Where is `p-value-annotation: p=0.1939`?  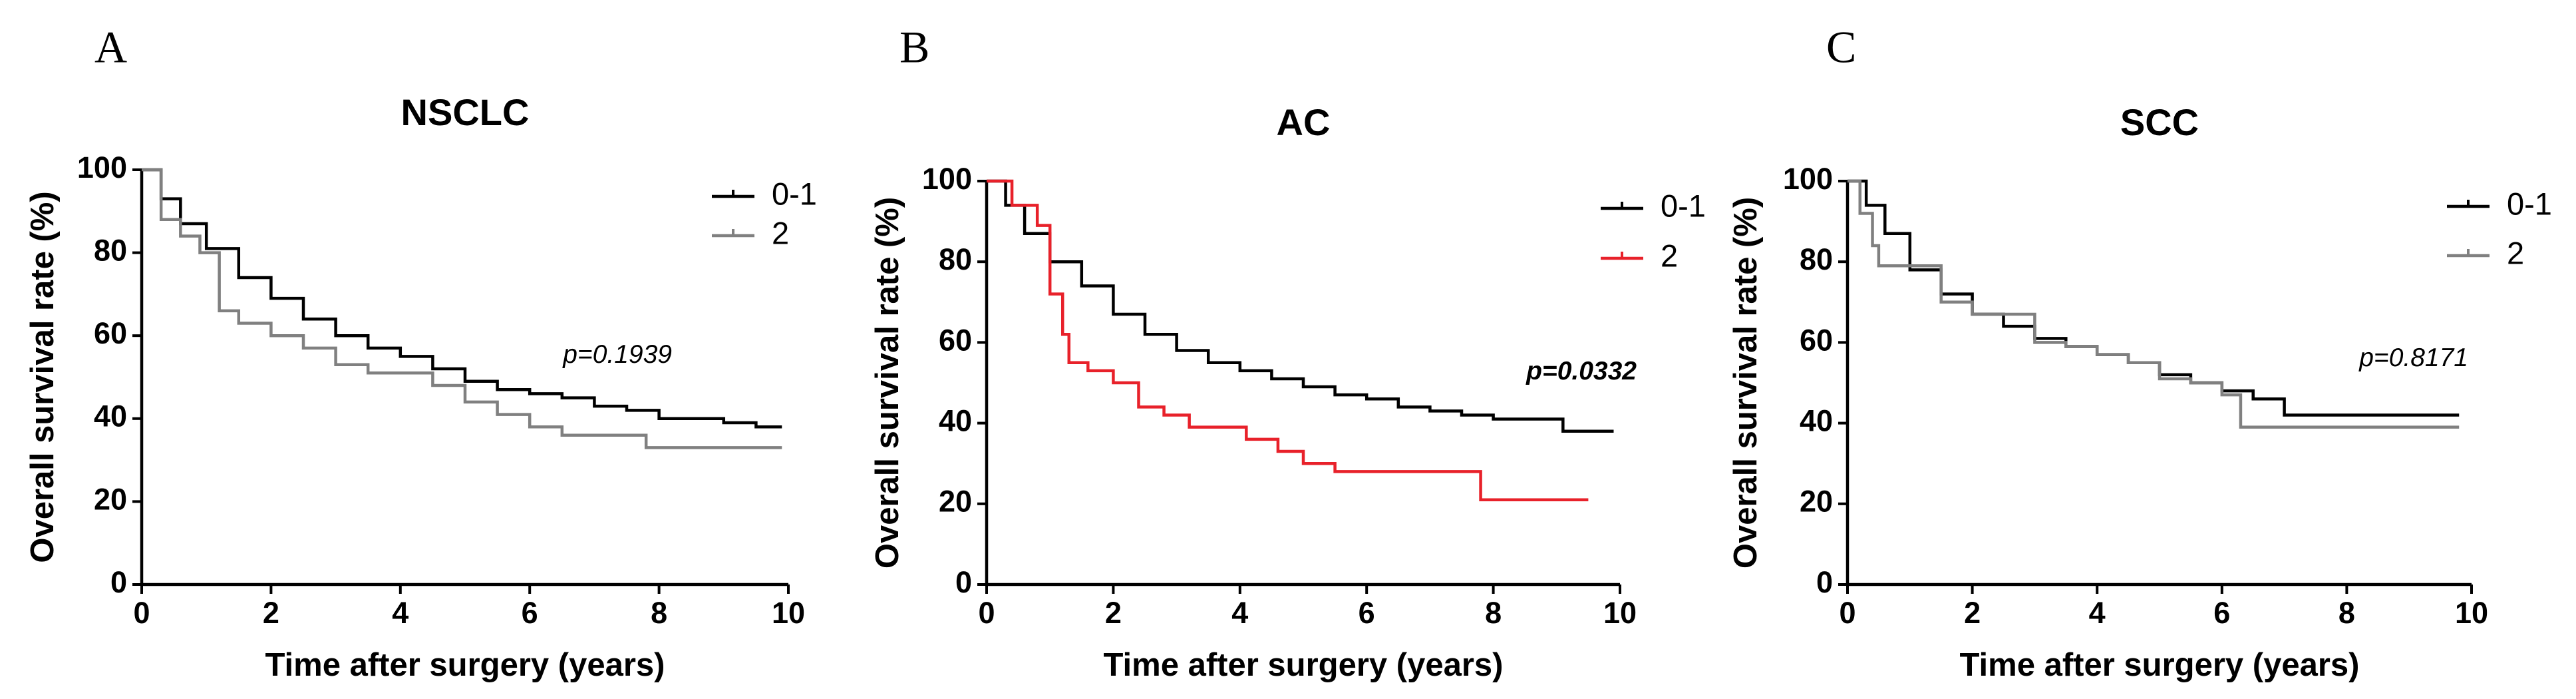
p-value-annotation: p=0.1939 is located at coordinates (617, 354).